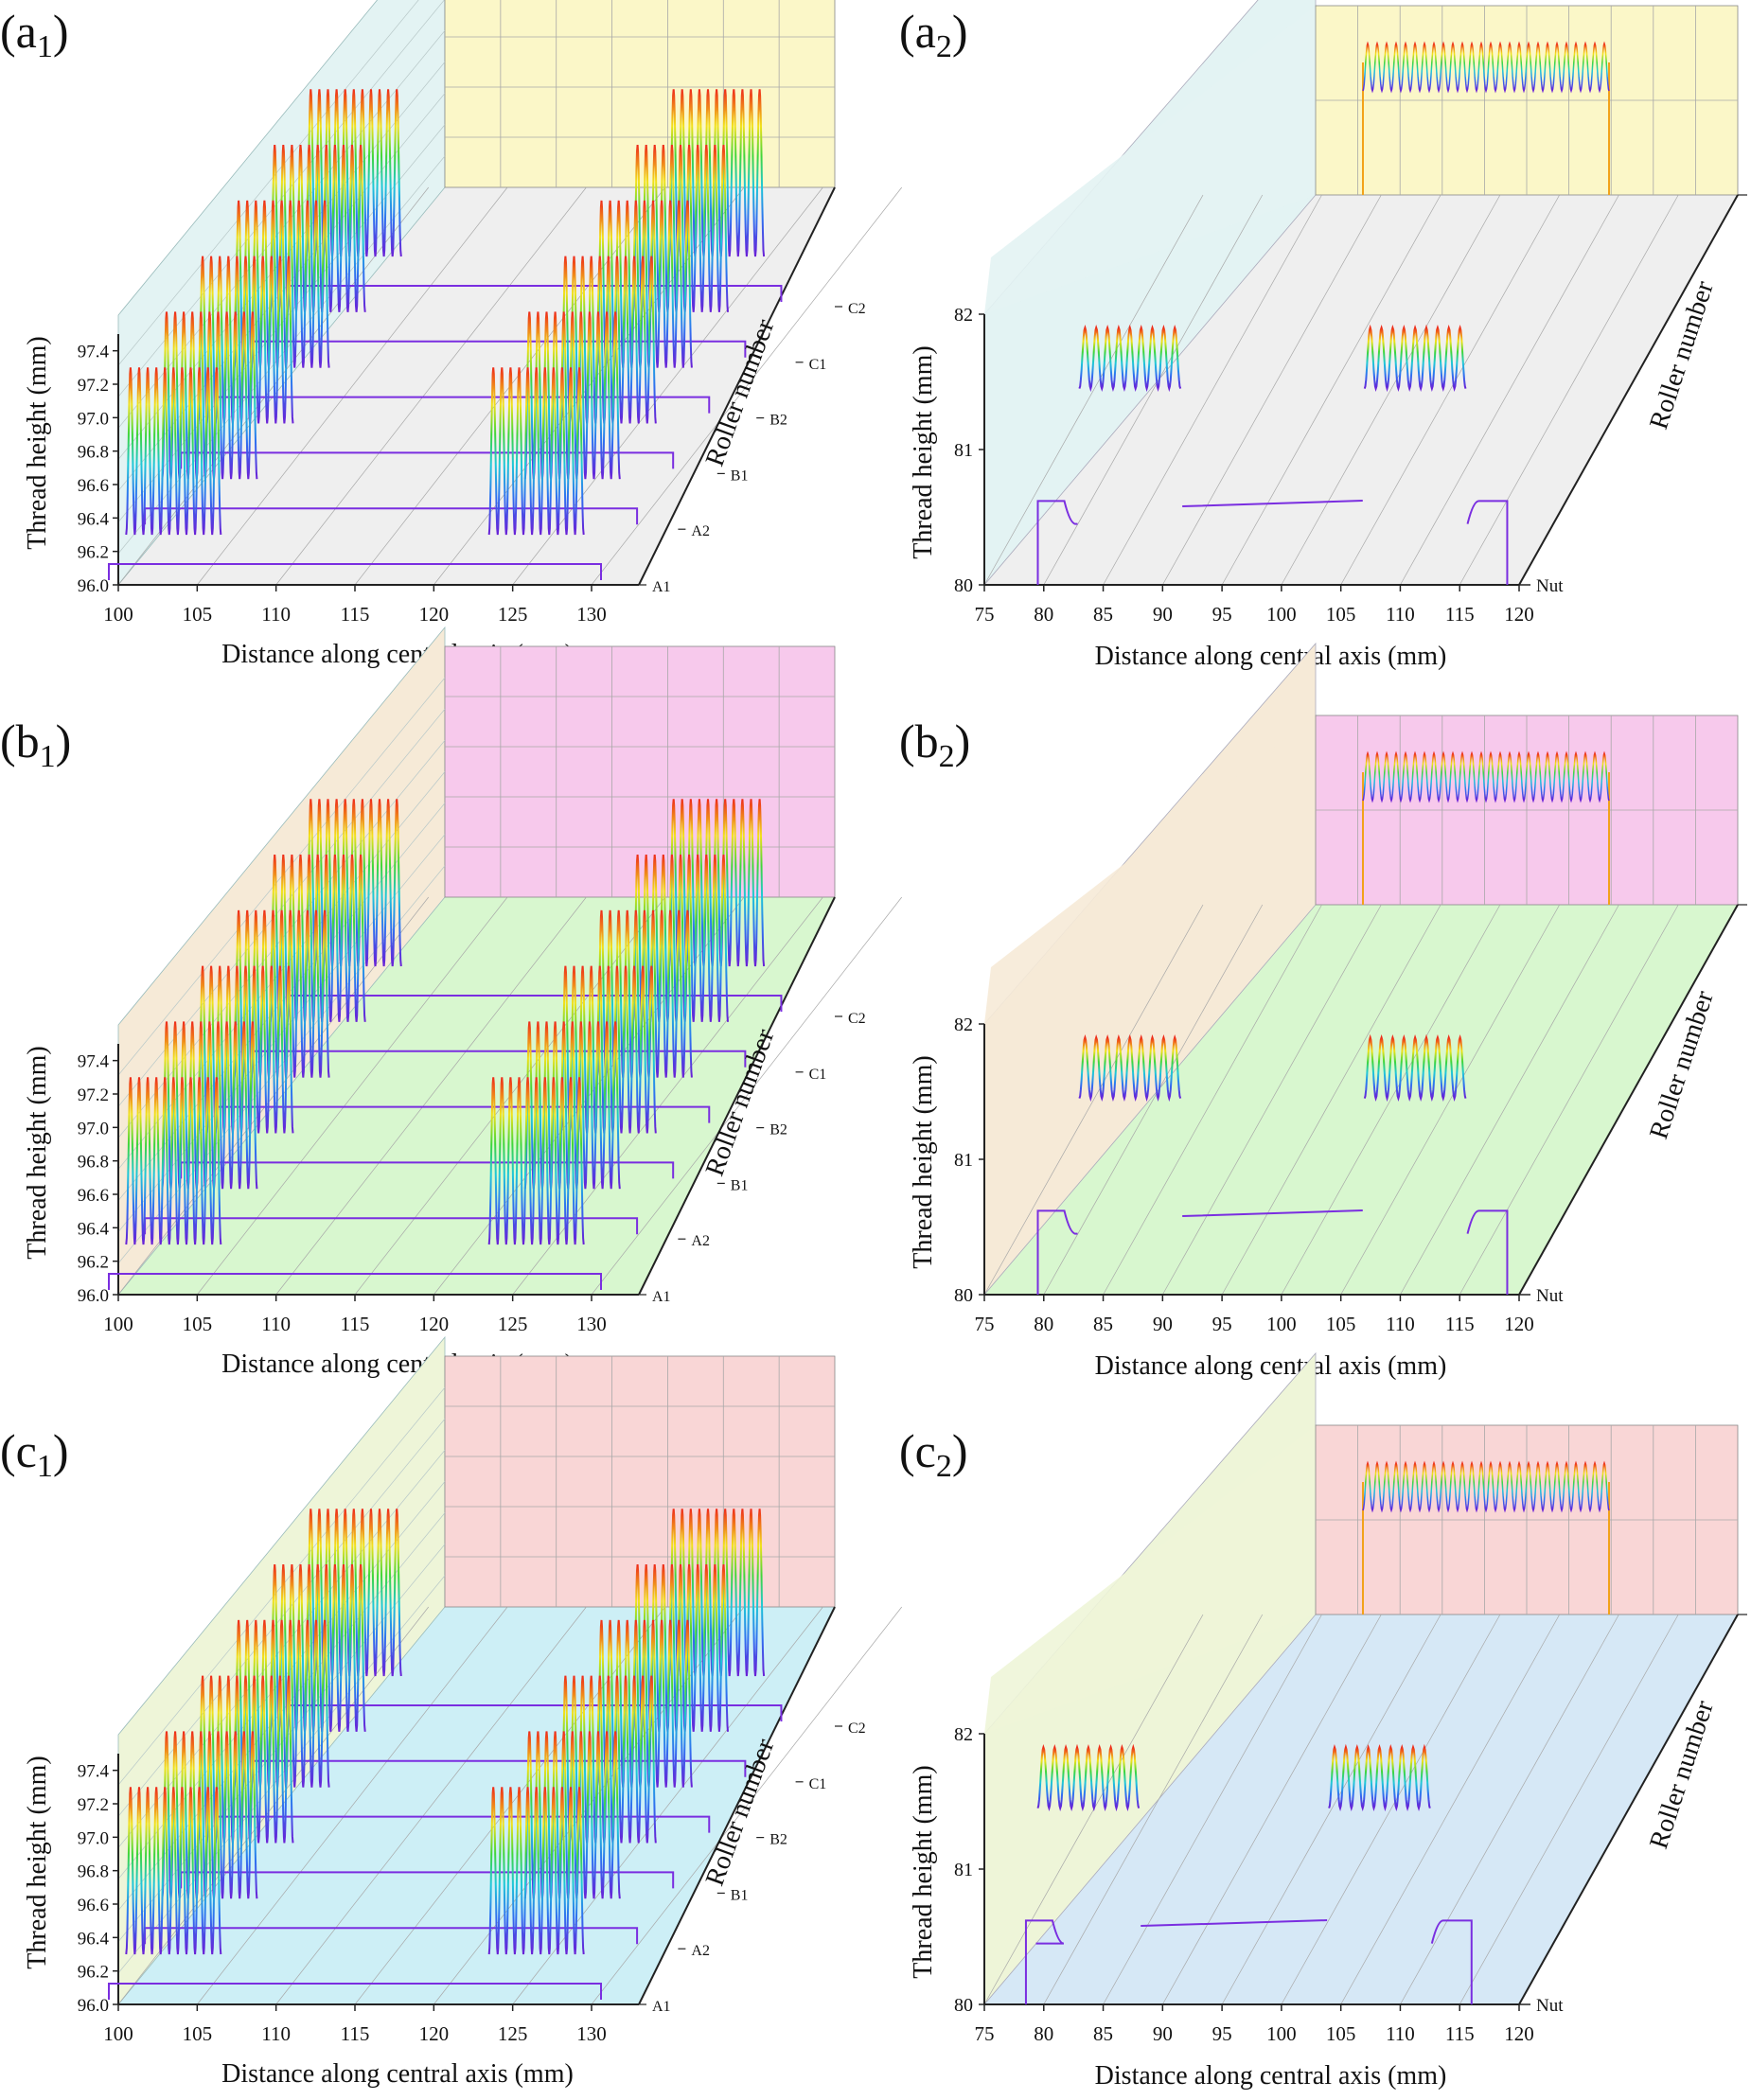 The height and width of the screenshot is (2100, 1751). Describe the element at coordinates (591, 2033) in the screenshot. I see `x-tick-label: 130` at that location.